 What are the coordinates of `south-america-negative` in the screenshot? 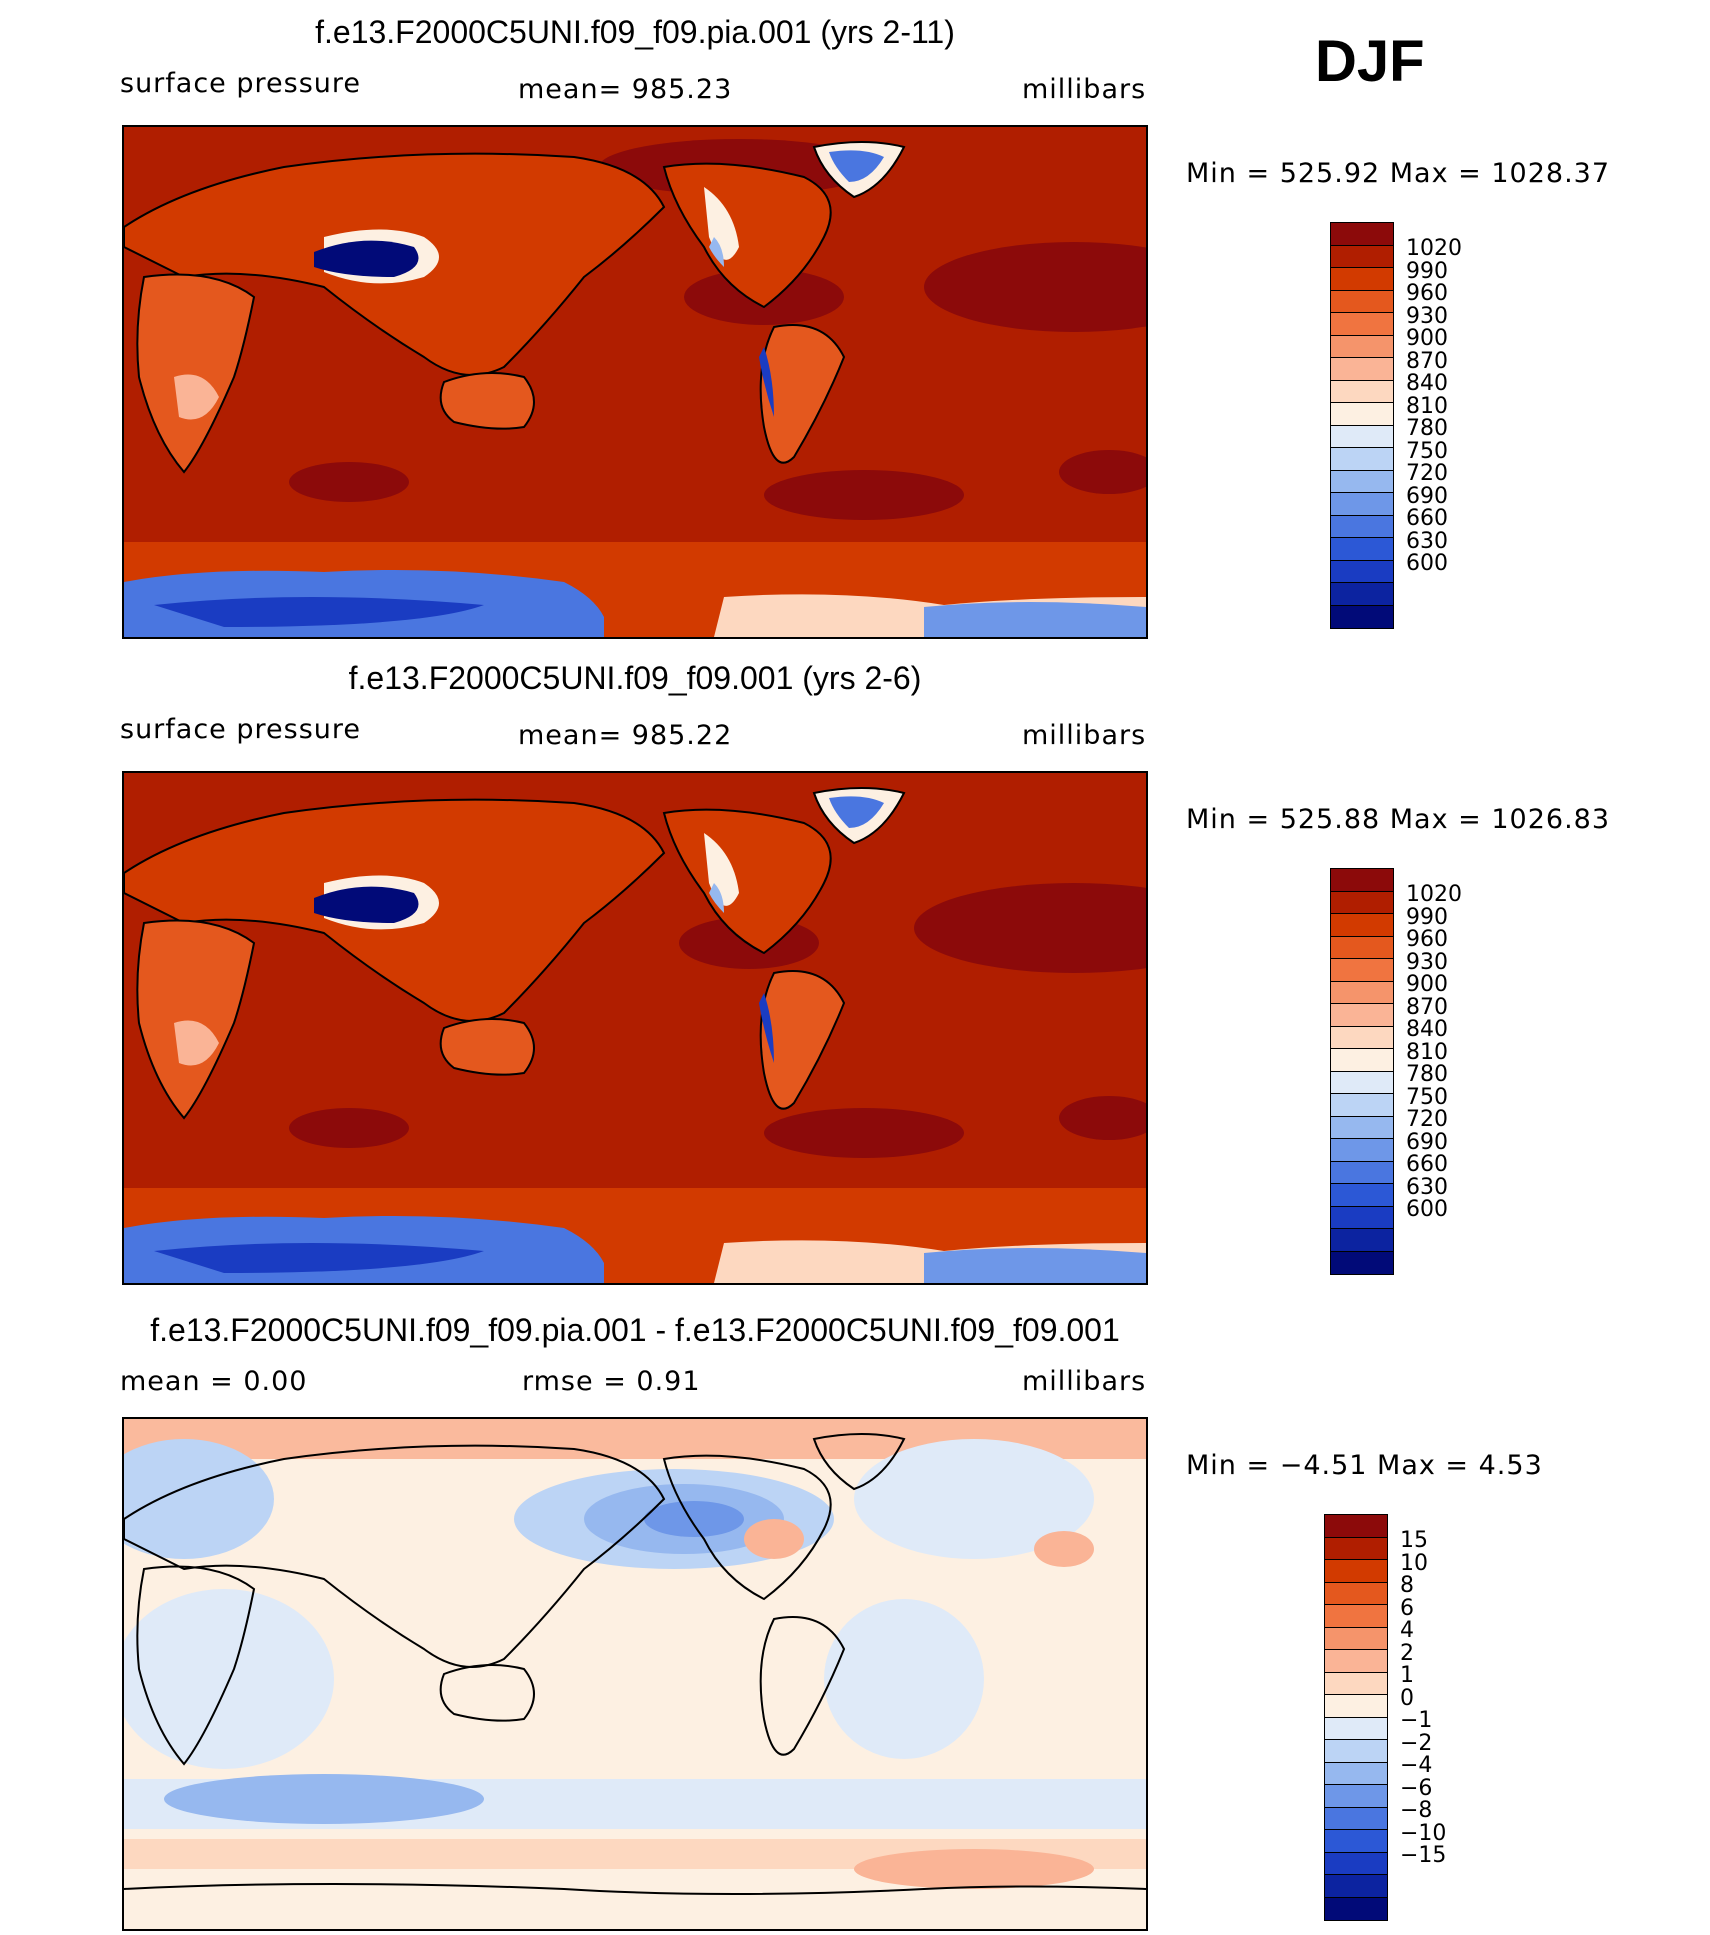 It's located at (904, 1679).